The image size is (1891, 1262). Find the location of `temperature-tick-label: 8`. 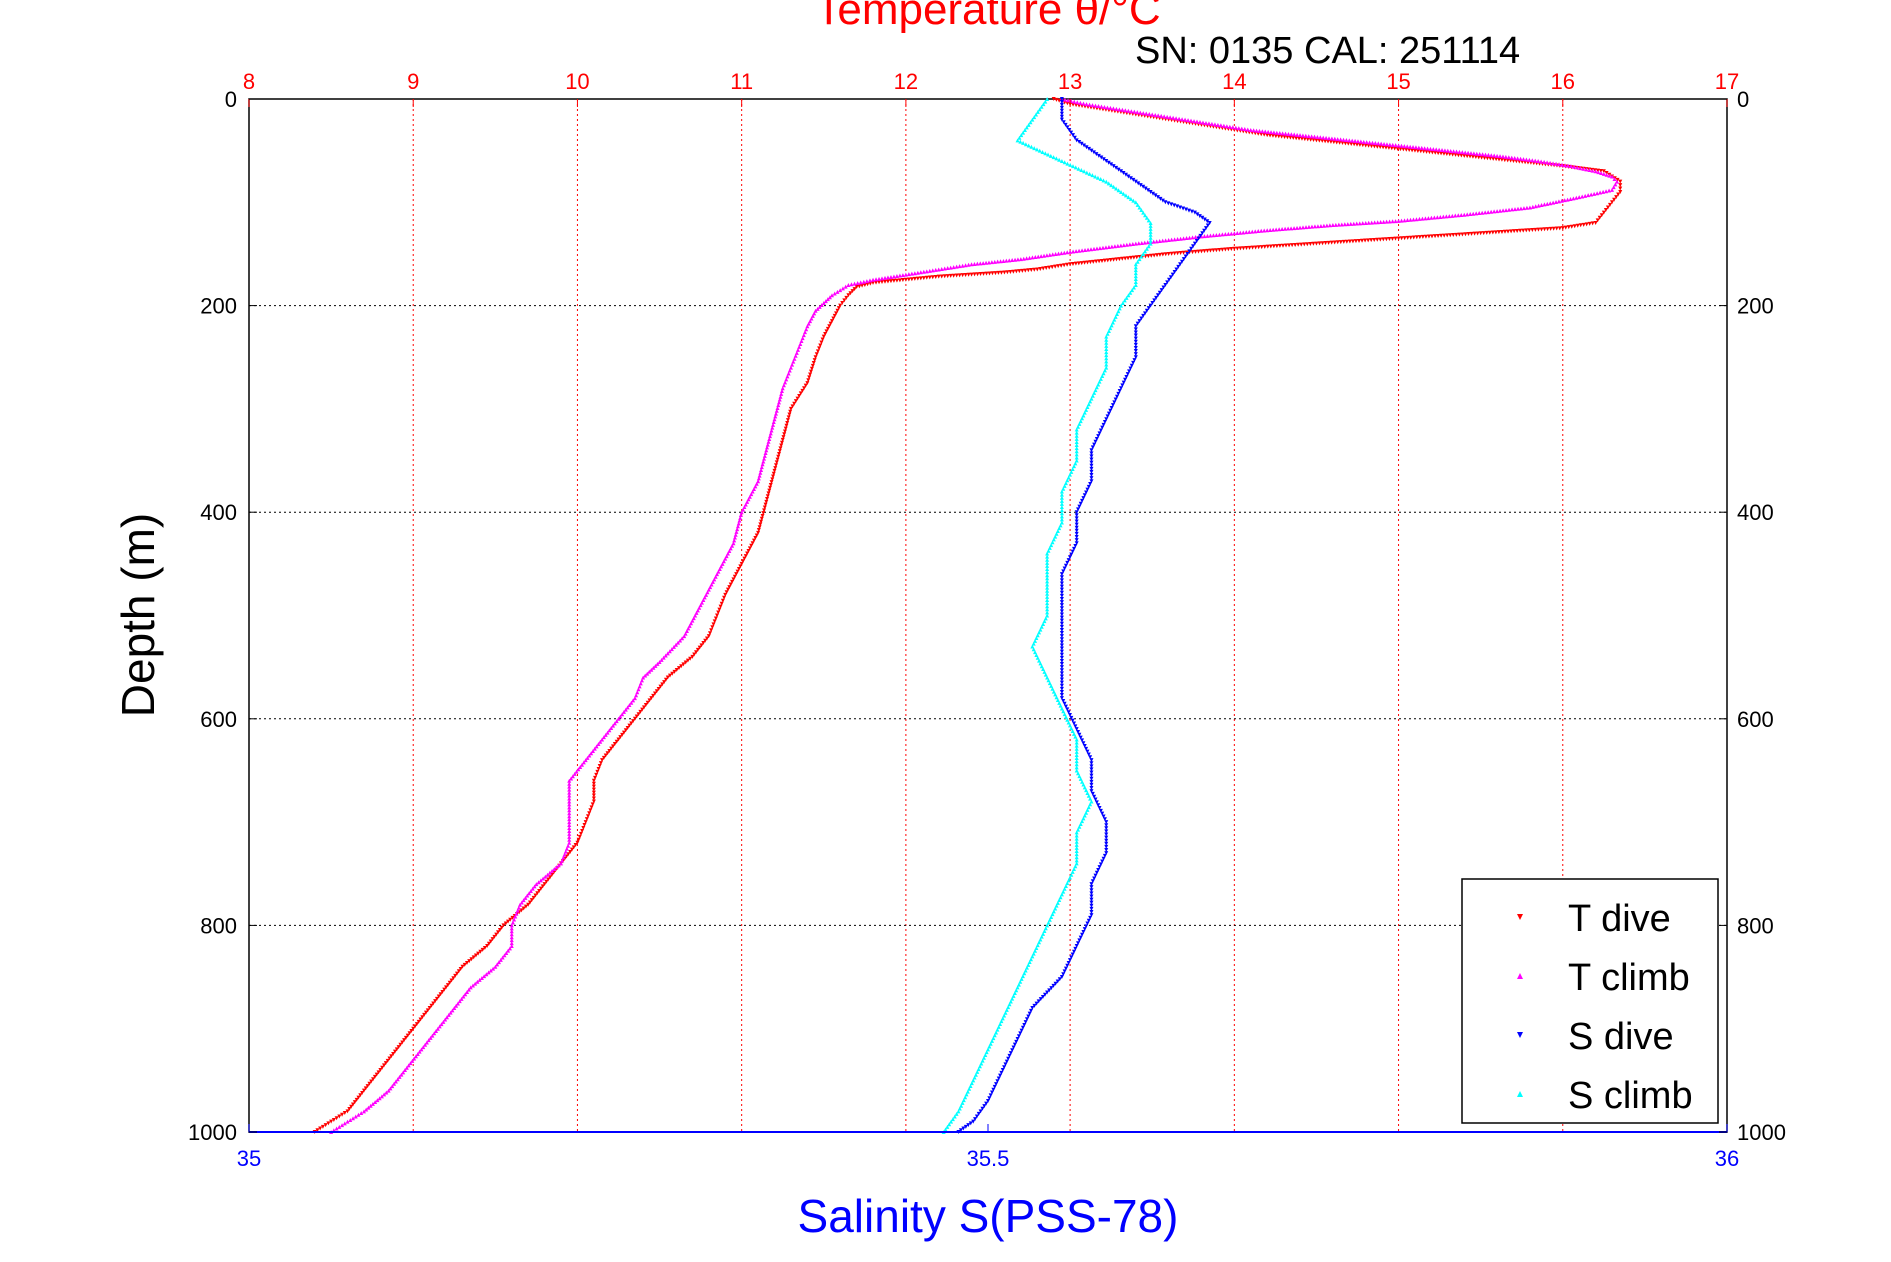

temperature-tick-label: 8 is located at coordinates (249, 81).